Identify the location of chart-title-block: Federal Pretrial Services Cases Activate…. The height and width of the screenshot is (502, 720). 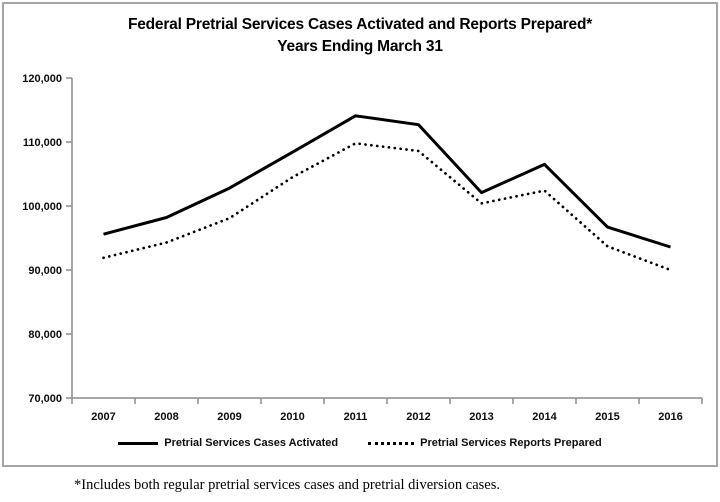
(360, 36).